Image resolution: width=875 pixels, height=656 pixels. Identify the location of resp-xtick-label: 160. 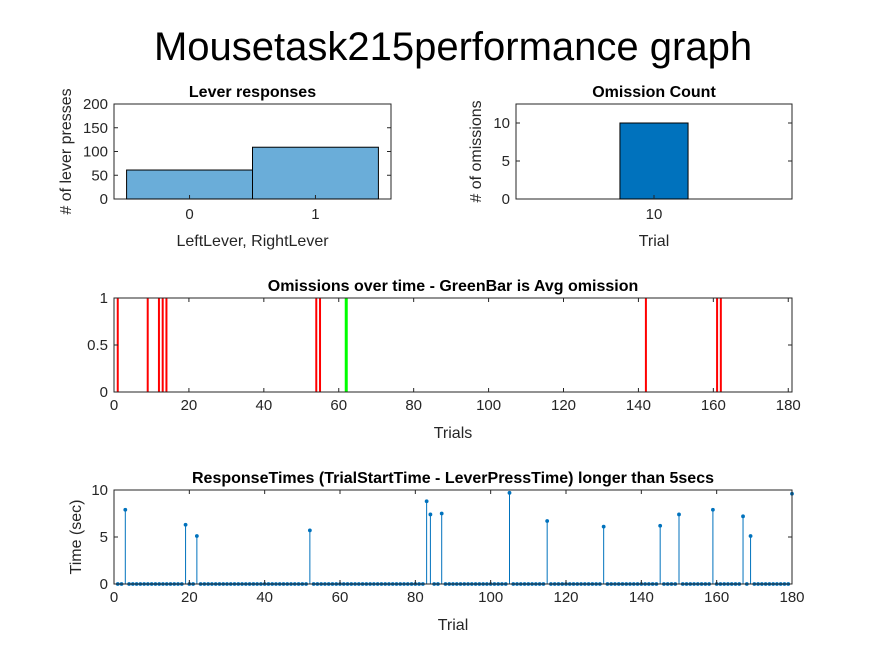
(716, 597).